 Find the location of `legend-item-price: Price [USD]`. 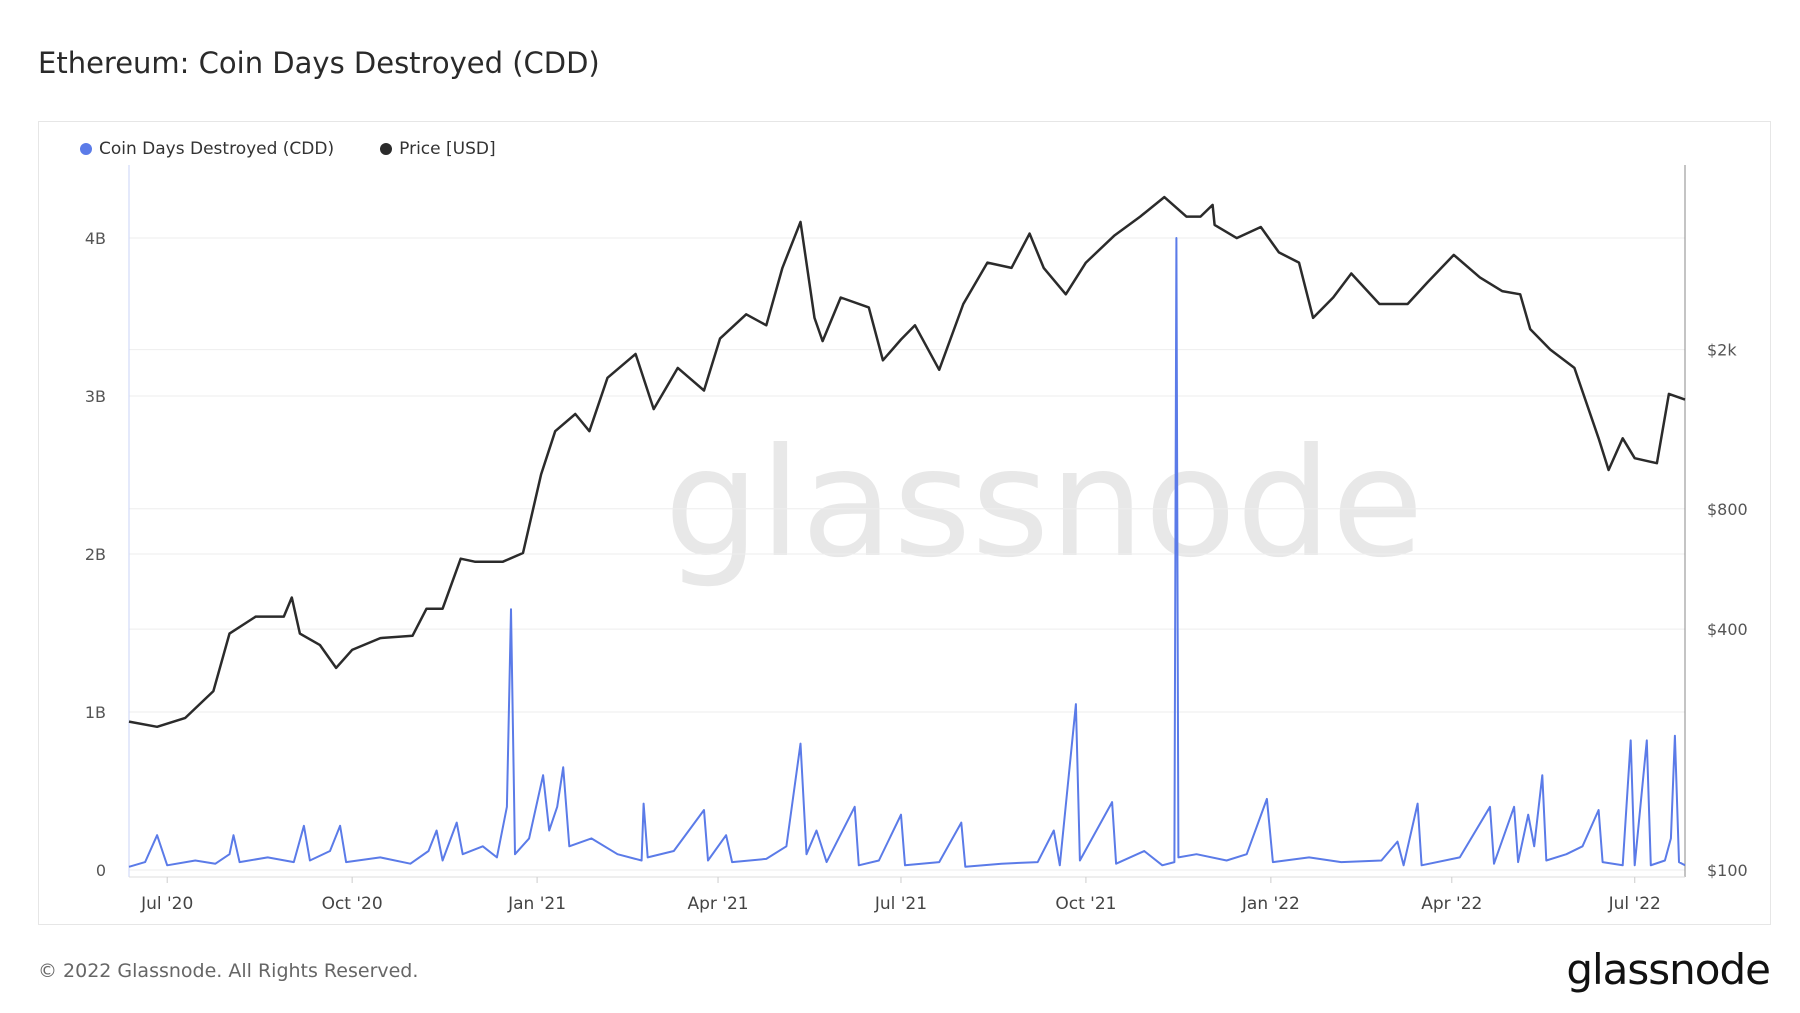

legend-item-price: Price [USD] is located at coordinates (438, 149).